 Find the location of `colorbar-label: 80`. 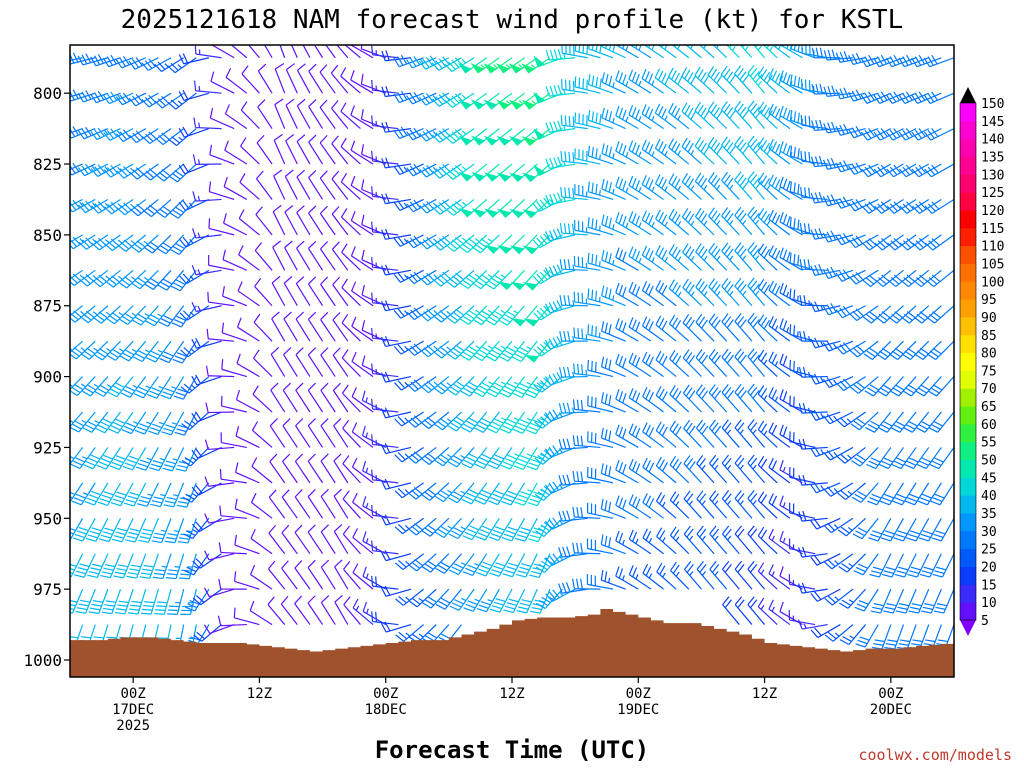

colorbar-label: 80 is located at coordinates (989, 354).